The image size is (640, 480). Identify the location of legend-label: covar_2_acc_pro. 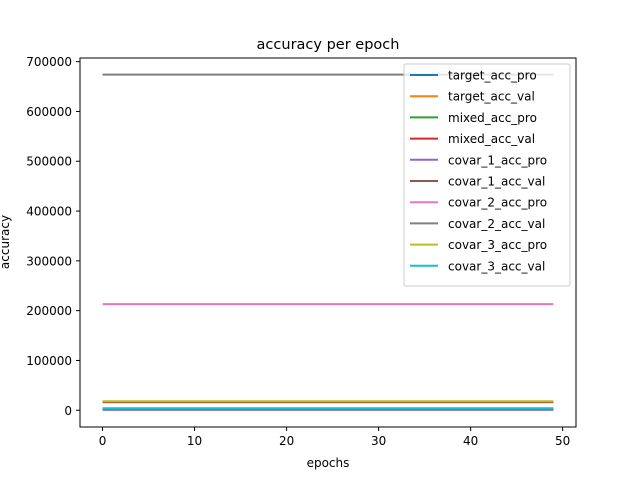
(497, 203).